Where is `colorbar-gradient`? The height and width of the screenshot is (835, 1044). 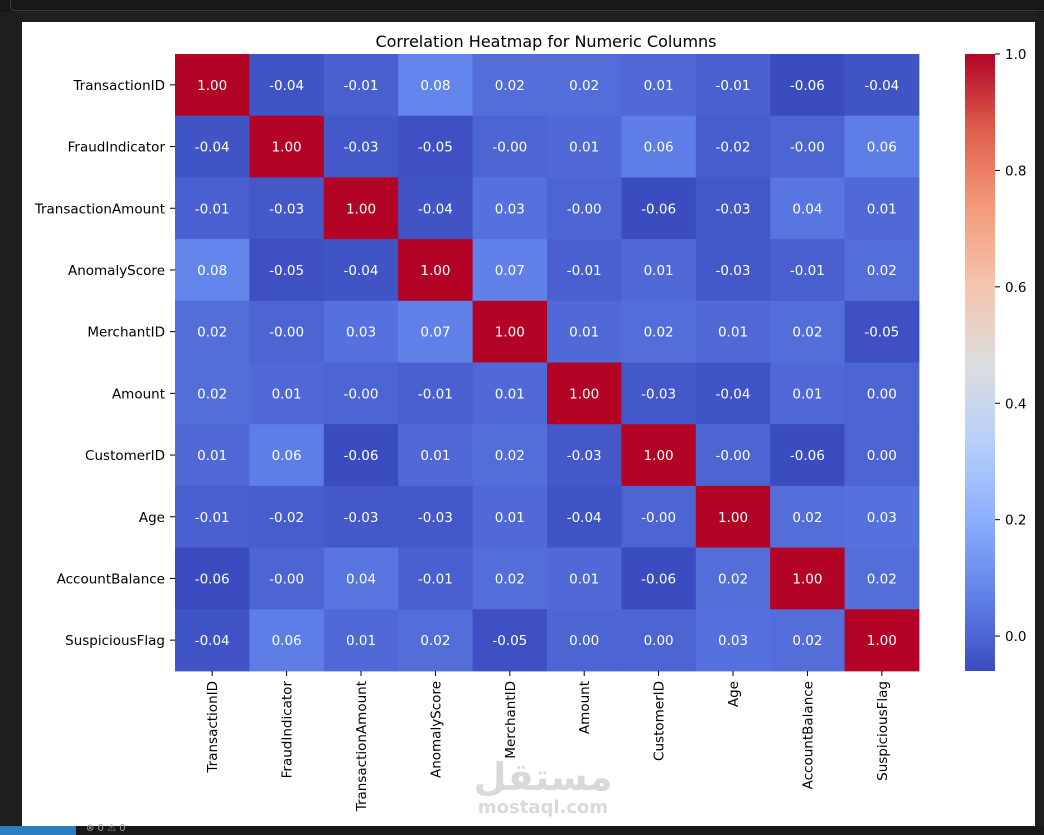
colorbar-gradient is located at coordinates (980, 362).